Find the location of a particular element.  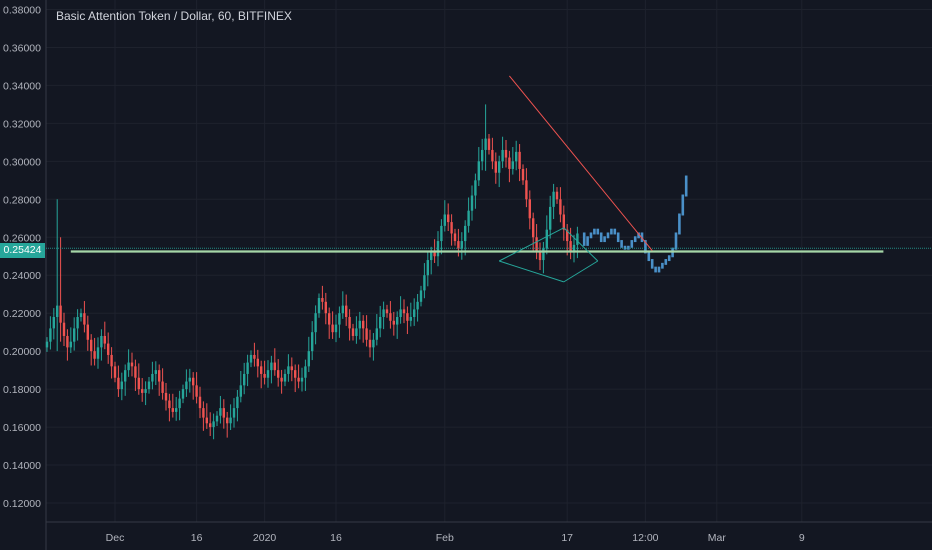

current-price-tag: 0.25424 is located at coordinates (22, 250).